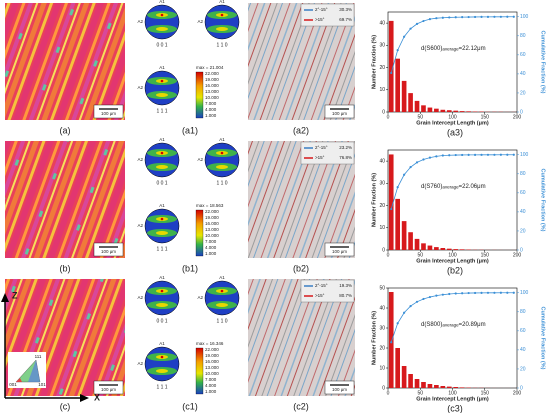 Image resolution: width=552 pixels, height=413 pixels. I want to click on key-label: 13.000, so click(212, 229).